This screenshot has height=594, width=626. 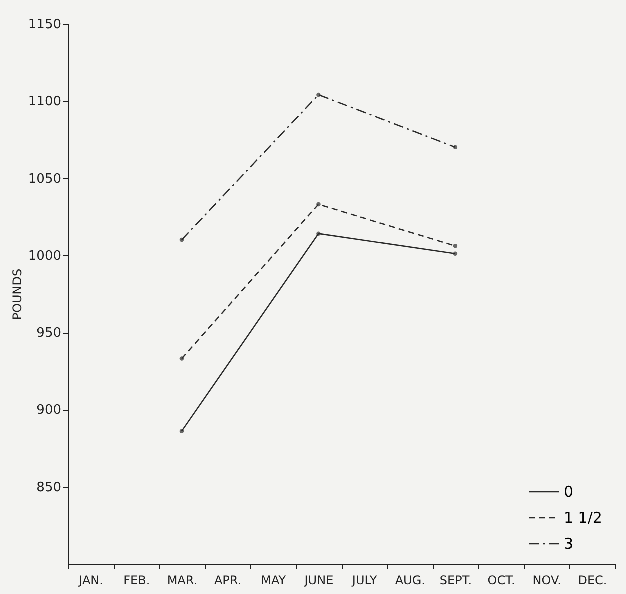 I want to click on x-tick-label: MAY, so click(x=274, y=581).